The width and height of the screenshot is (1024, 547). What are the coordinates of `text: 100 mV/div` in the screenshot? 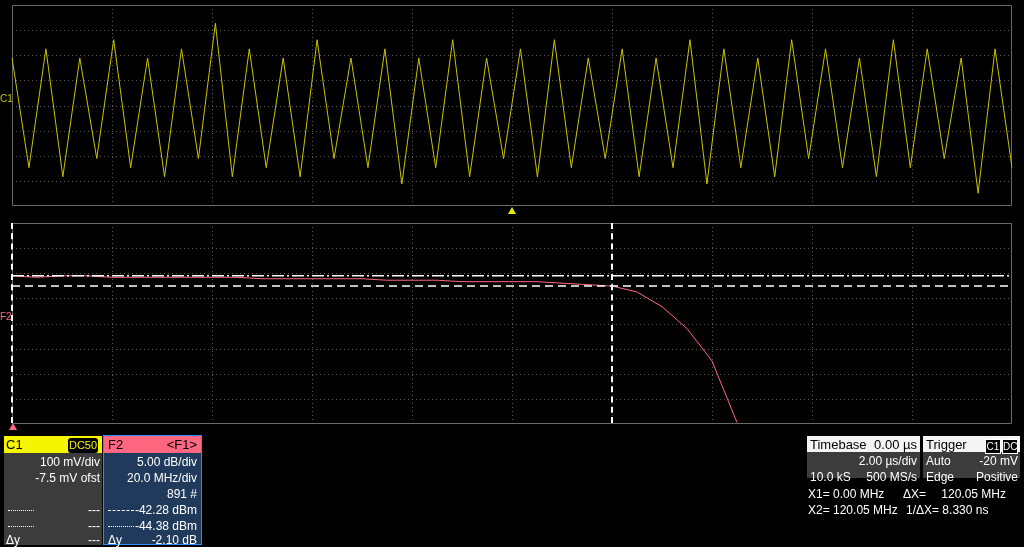 It's located at (69, 462).